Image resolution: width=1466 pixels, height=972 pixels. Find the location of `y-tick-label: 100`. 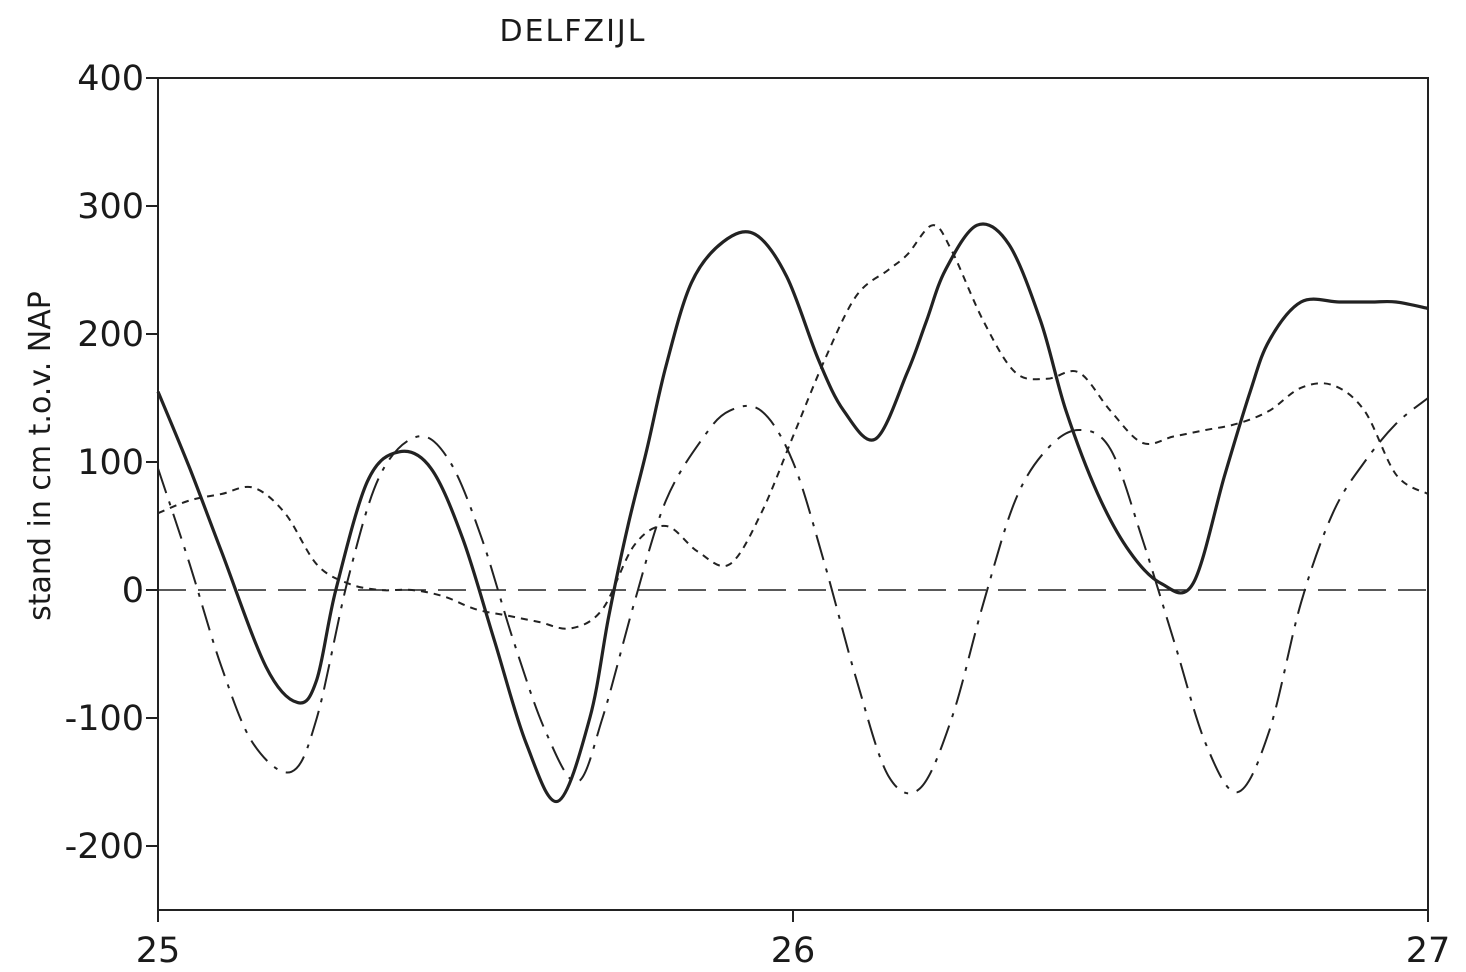

y-tick-label: 100 is located at coordinates (110, 463).